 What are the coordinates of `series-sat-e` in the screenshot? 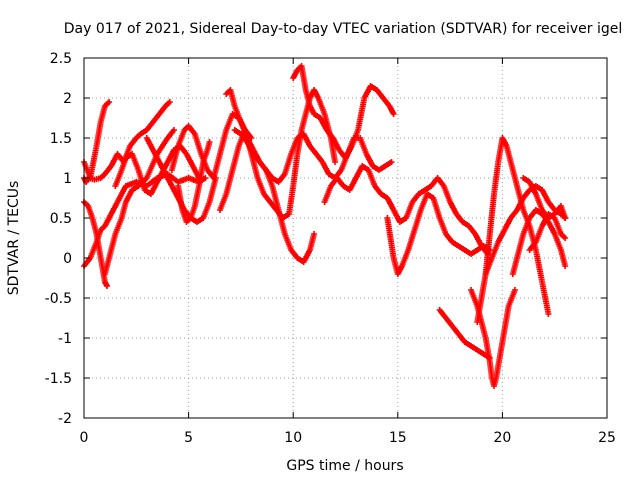 It's located at (139, 202).